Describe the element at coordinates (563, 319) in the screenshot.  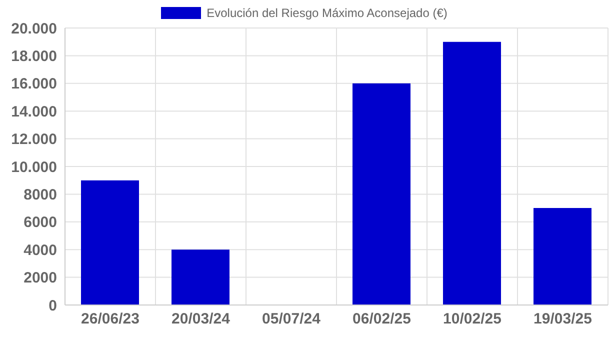
I see `x-tick-label: 19/03/25` at that location.